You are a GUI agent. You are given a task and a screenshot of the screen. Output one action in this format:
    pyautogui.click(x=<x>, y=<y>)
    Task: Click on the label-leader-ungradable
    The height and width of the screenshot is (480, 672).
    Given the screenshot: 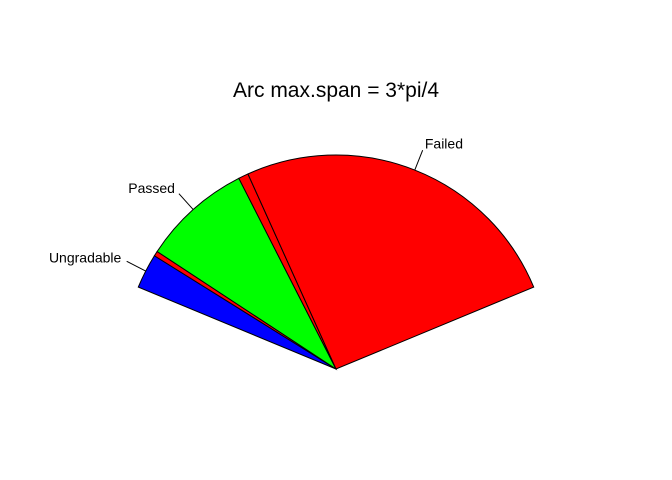 What is the action you would take?
    pyautogui.click(x=136, y=266)
    